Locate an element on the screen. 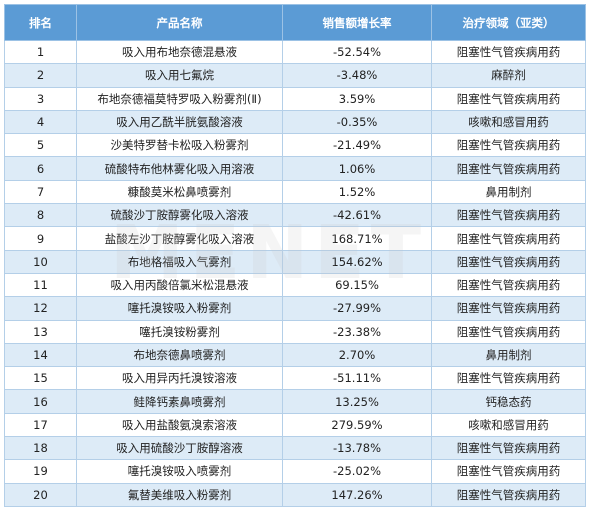 The width and height of the screenshot is (589, 516). cell-therapy-area: 钙稳态药 is located at coordinates (508, 401).